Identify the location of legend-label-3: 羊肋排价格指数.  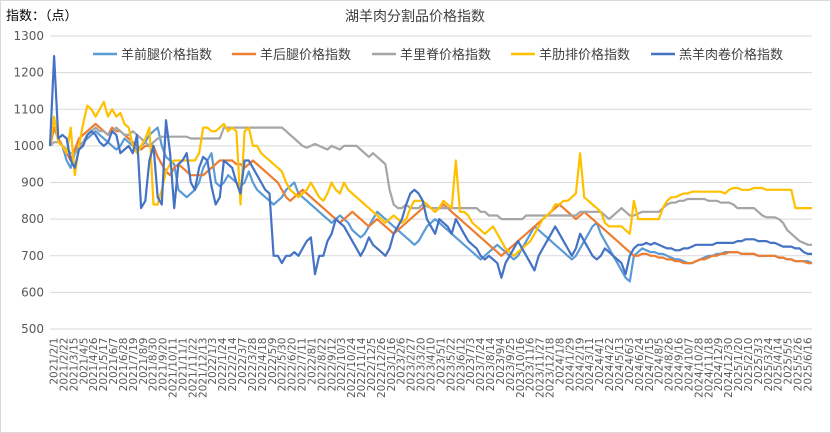
(584, 55).